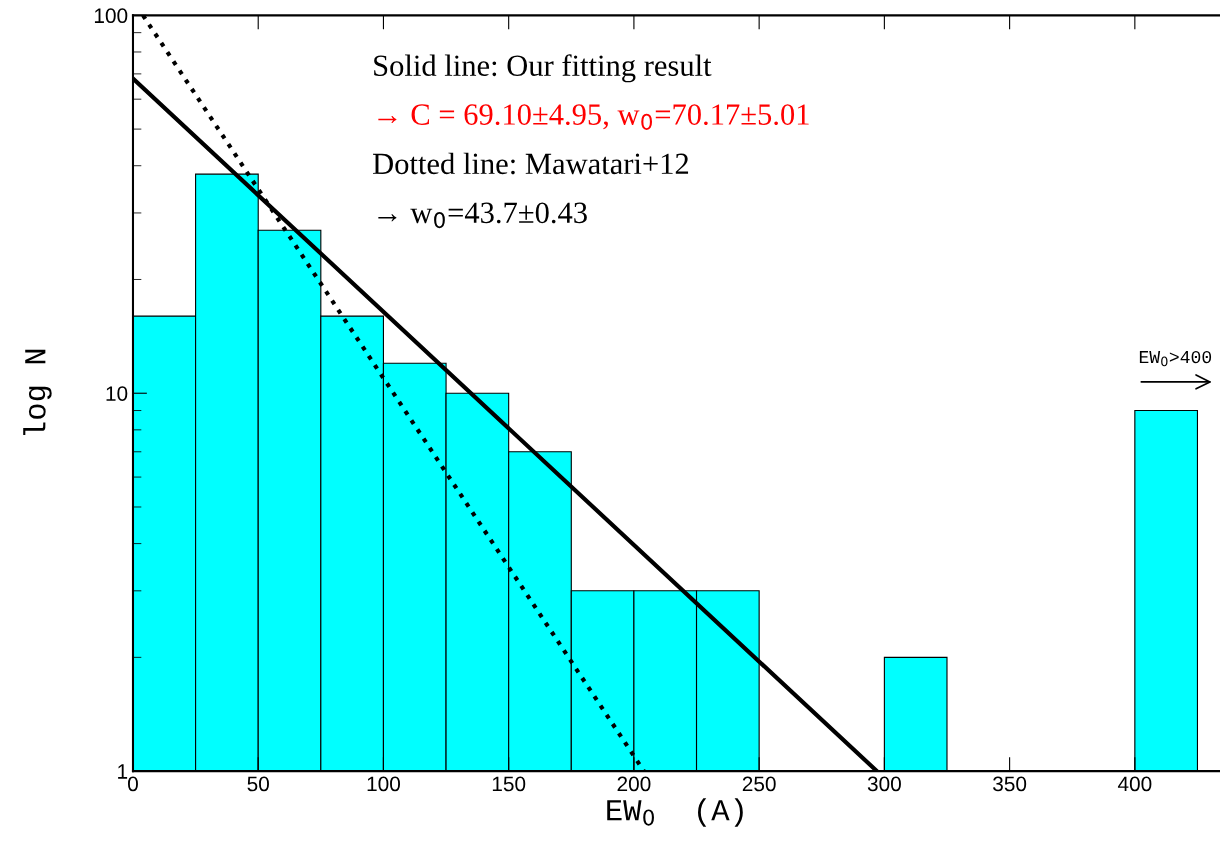 This screenshot has height=853, width=1220. I want to click on x-tick-label: 0, so click(133, 784).